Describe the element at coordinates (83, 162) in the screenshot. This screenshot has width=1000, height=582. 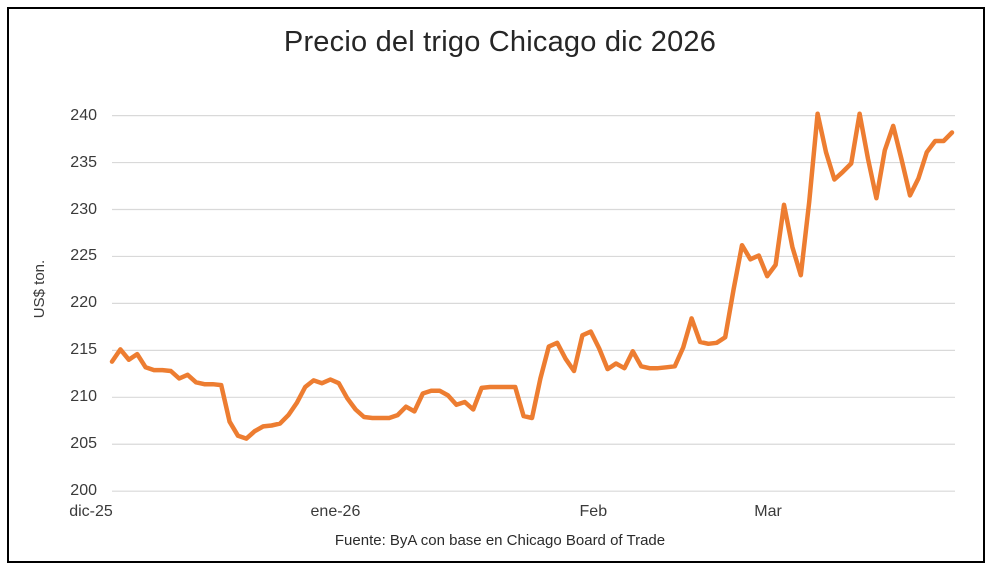
I see `y-tick-label: 235` at that location.